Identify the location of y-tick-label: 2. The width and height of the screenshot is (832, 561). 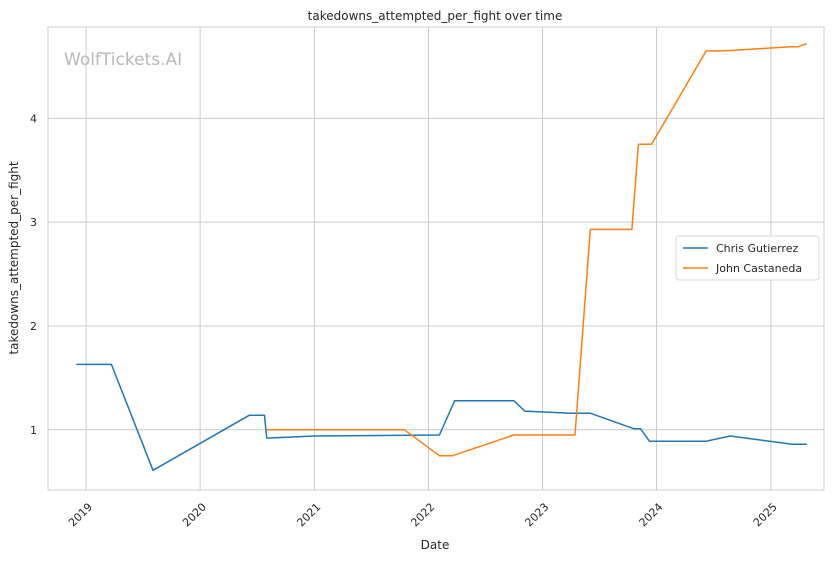
(33, 326).